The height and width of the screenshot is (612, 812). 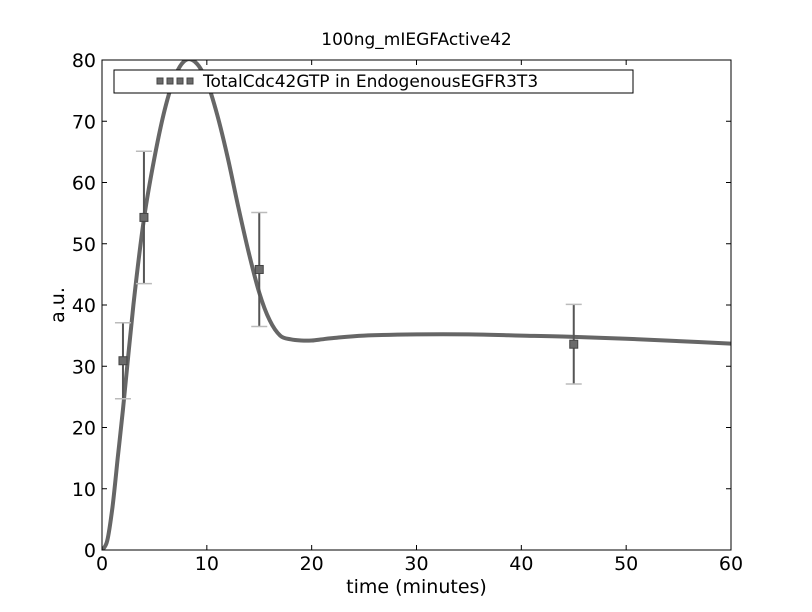 What do you see at coordinates (521, 564) in the screenshot?
I see `x-tick-label: 40` at bounding box center [521, 564].